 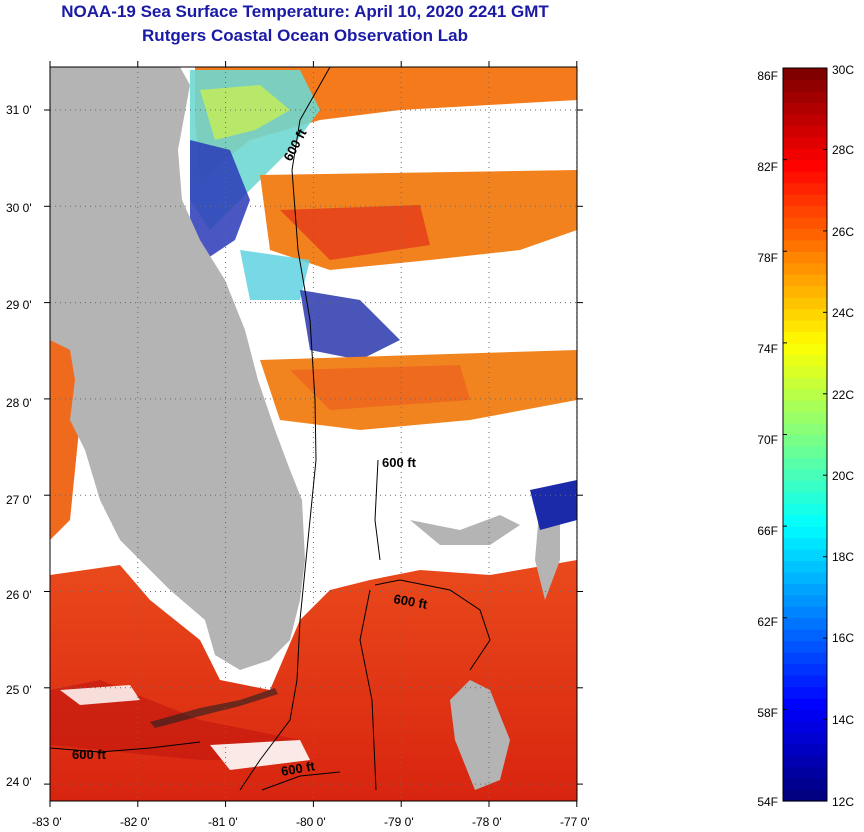 What do you see at coordinates (767, 167) in the screenshot?
I see `f-label: 82F` at bounding box center [767, 167].